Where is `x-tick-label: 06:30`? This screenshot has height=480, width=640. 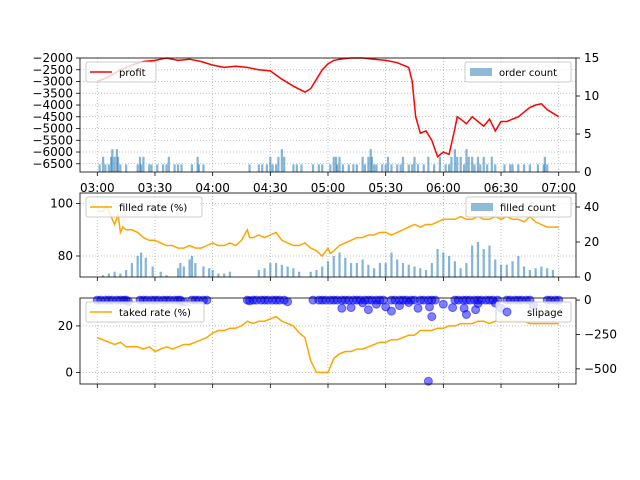
x-tick-label: 06:30 is located at coordinates (501, 188).